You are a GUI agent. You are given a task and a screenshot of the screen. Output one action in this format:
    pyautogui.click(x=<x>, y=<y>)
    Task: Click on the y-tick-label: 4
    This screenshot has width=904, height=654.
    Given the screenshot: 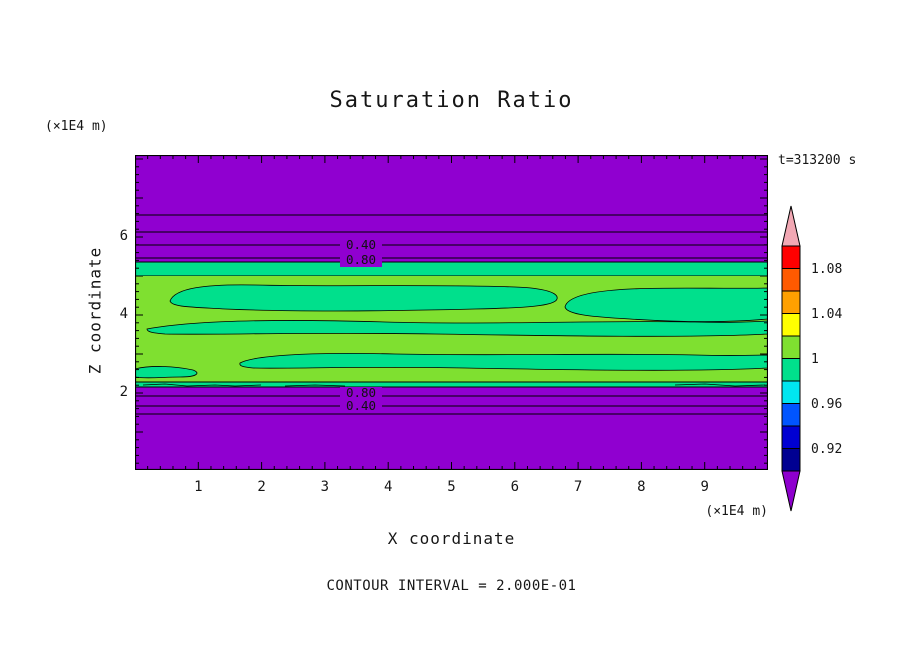 What is the action you would take?
    pyautogui.click(x=123, y=314)
    